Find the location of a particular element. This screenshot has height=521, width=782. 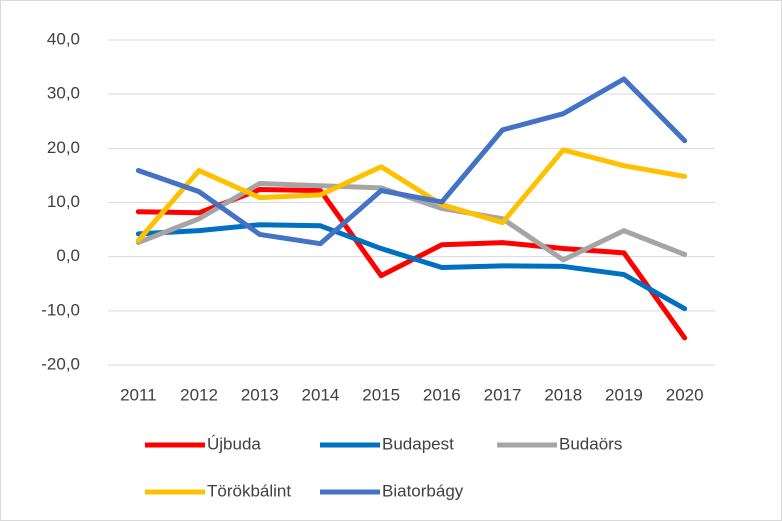

x-tick-label: 2020 is located at coordinates (685, 394).